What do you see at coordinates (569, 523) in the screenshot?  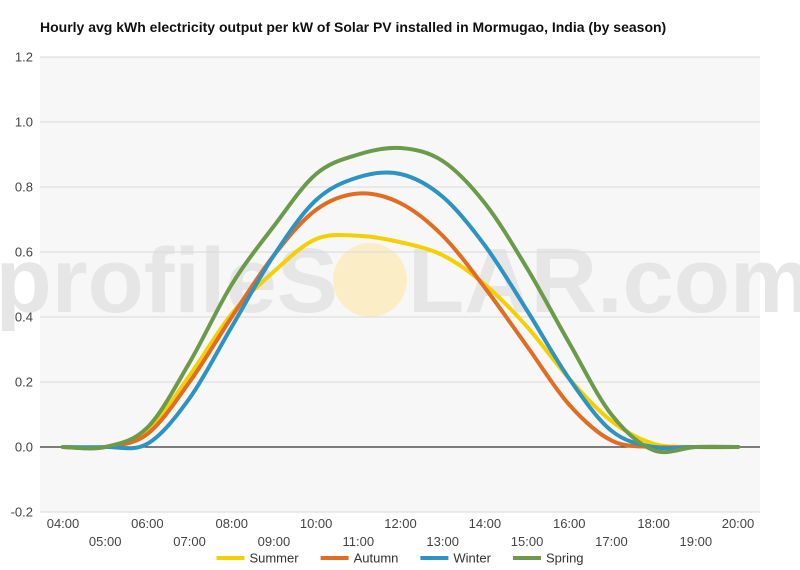 I see `x-tick-label: 16:00` at bounding box center [569, 523].